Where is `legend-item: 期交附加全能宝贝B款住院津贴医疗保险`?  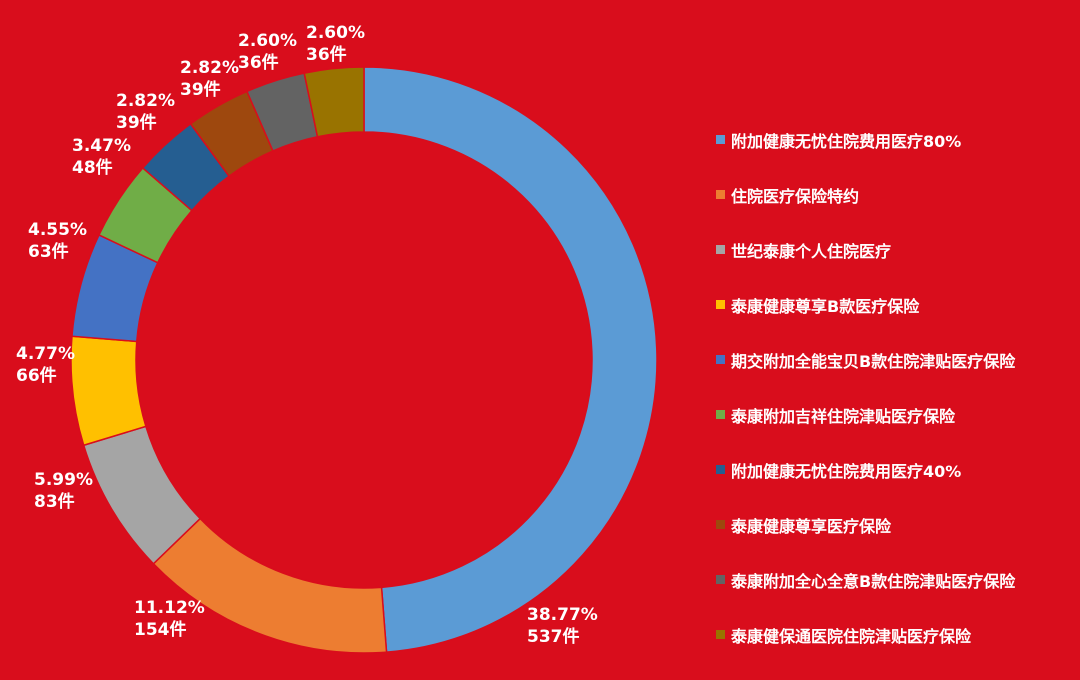
legend-item: 期交附加全能宝贝B款住院津贴医疗保险 is located at coordinates (896, 359).